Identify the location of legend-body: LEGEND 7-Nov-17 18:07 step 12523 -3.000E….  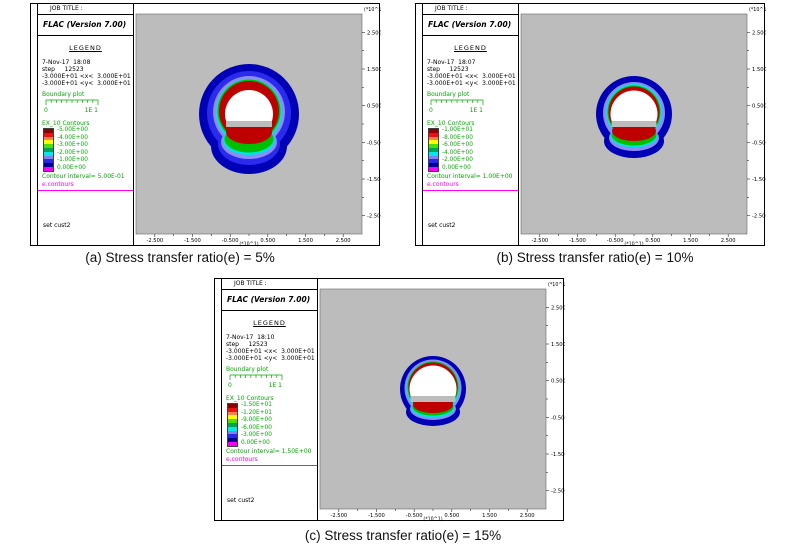
(470, 140).